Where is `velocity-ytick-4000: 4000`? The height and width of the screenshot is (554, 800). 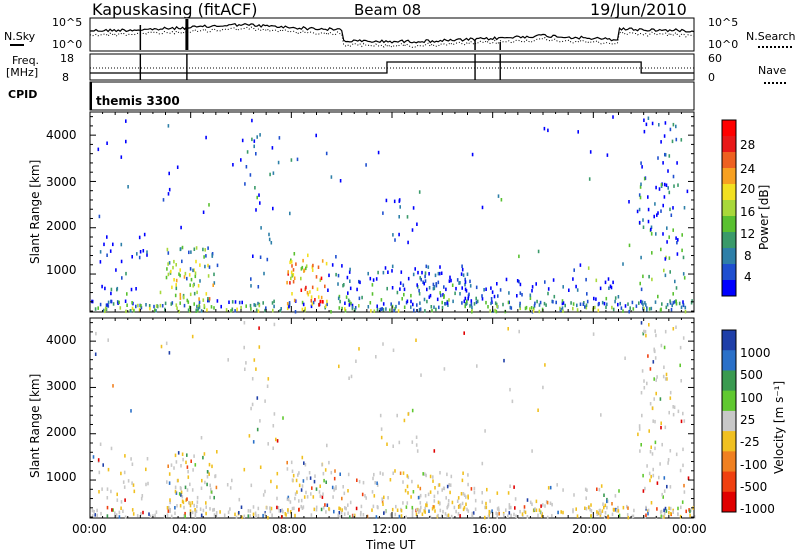
velocity-ytick-4000: 4000 is located at coordinates (61, 340).